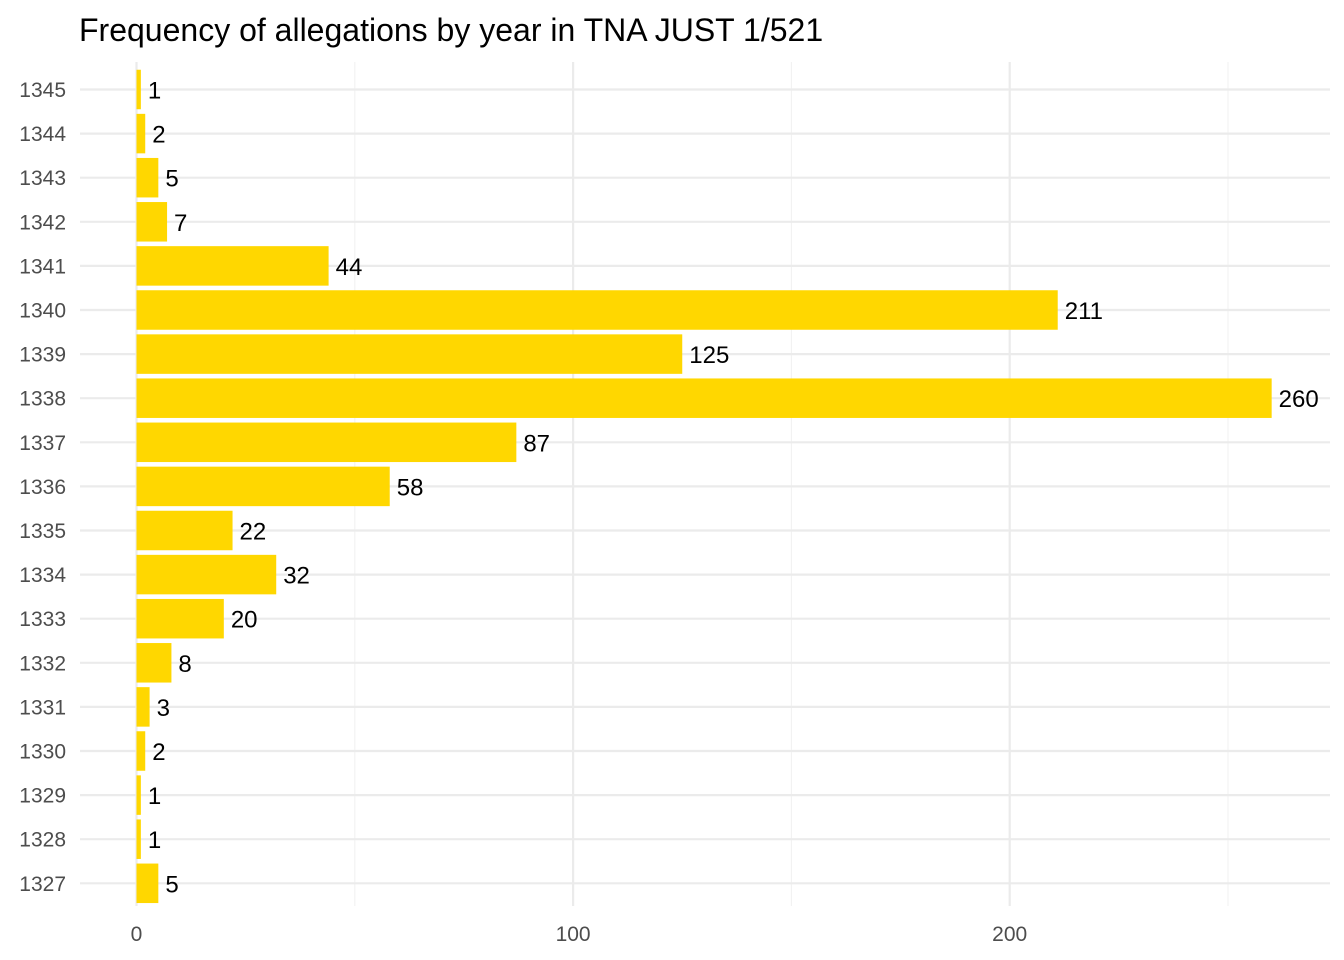 This screenshot has width=1344, height=960. What do you see at coordinates (1009, 934) in the screenshot?
I see `x-tick-label: 200` at bounding box center [1009, 934].